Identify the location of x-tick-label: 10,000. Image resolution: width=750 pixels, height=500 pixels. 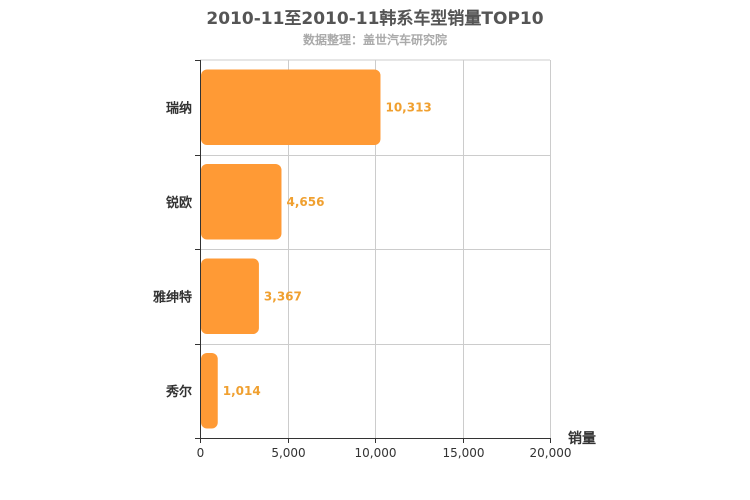
(376, 453).